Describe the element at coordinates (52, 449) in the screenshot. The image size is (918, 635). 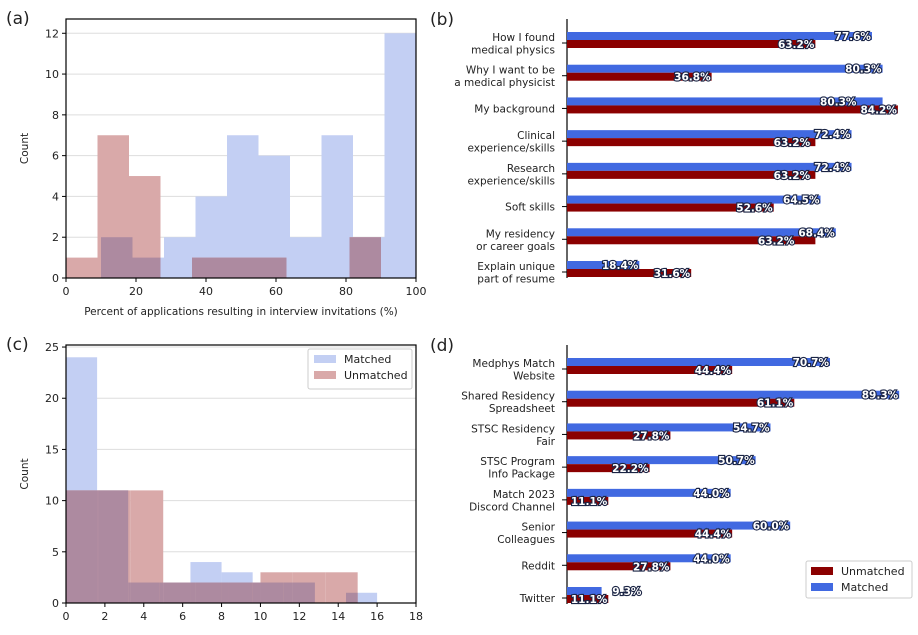
I see `y-tick-label: 15` at that location.